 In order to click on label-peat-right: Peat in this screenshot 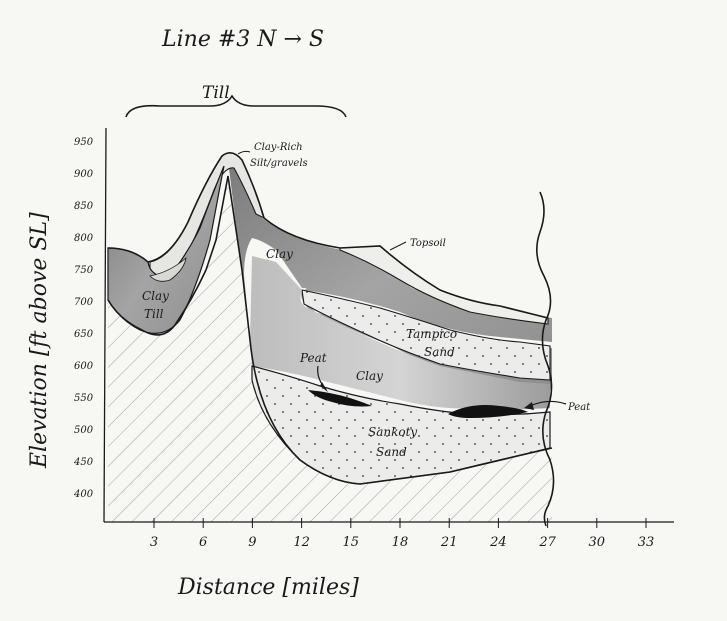, I will do `click(579, 407)`.